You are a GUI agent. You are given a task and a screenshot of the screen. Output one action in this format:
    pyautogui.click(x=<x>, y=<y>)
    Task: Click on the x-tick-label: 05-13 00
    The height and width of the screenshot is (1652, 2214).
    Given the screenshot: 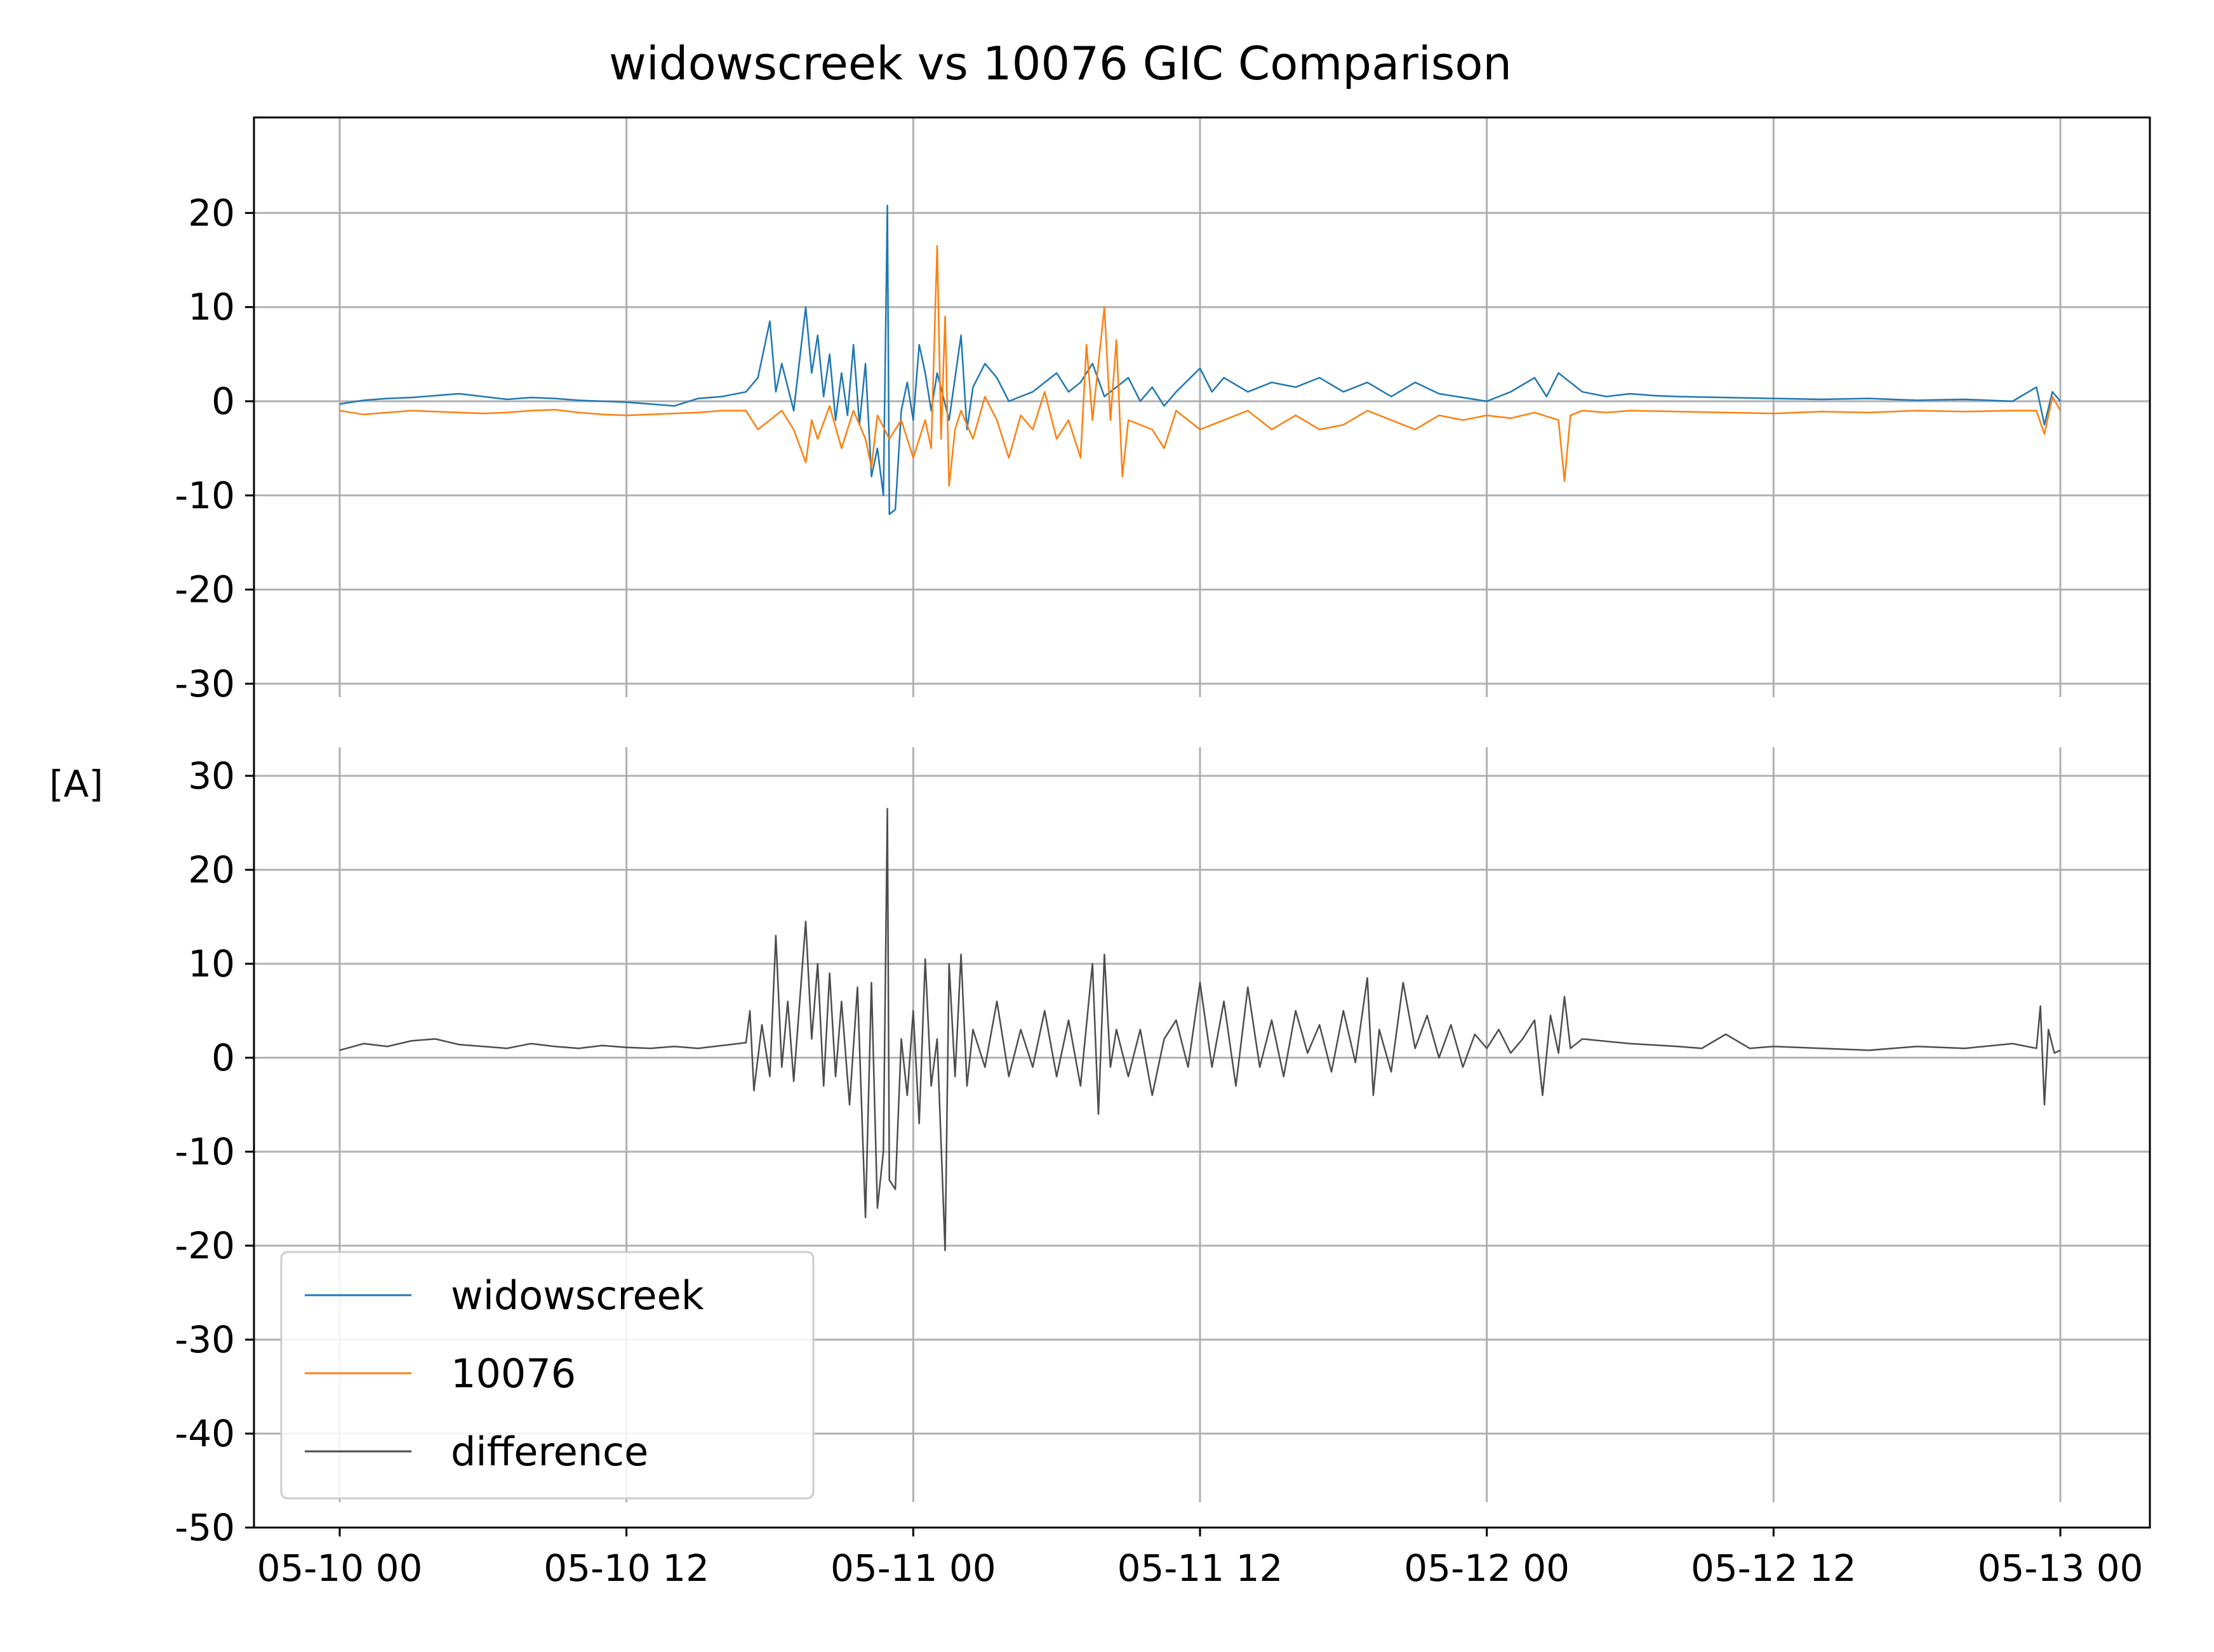 What is the action you would take?
    pyautogui.click(x=2061, y=1568)
    